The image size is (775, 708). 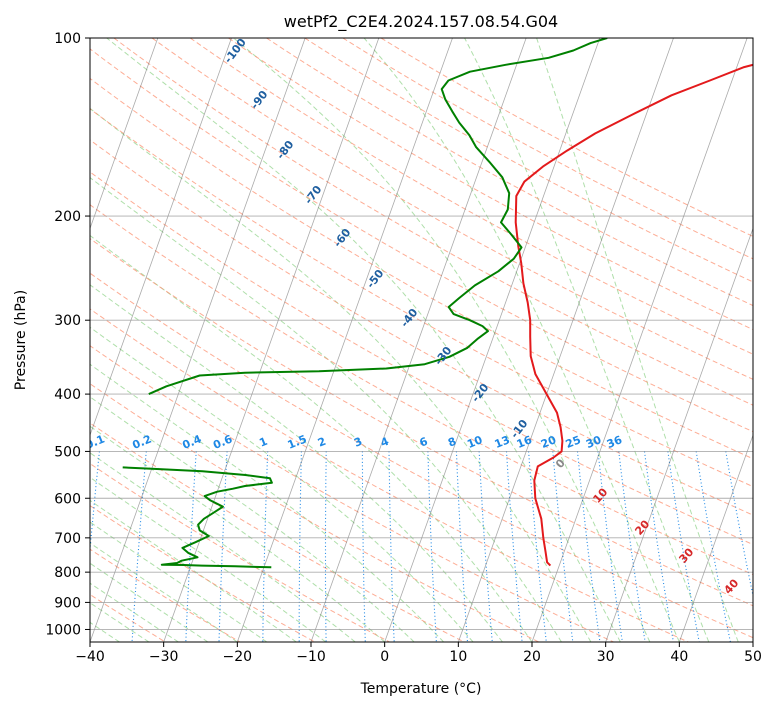 I want to click on y-tick-label: 700, so click(x=67, y=539).